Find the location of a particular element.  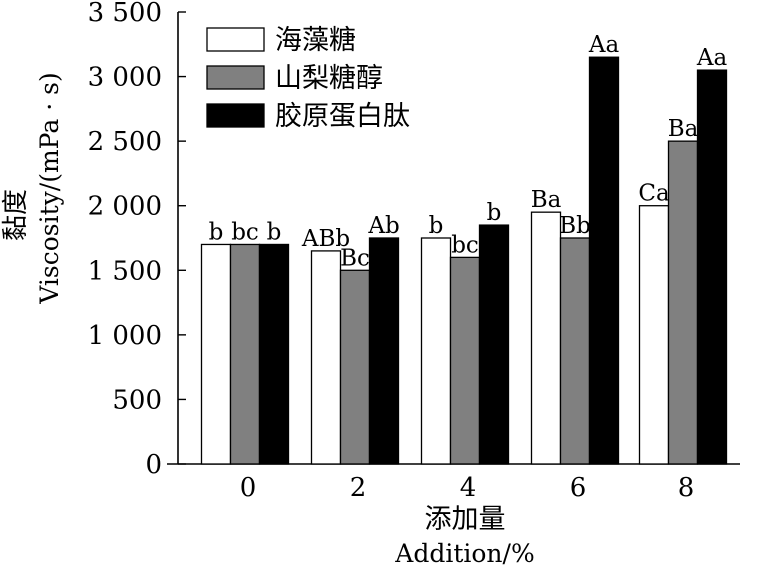

x-tick-label: 2 is located at coordinates (358, 488).